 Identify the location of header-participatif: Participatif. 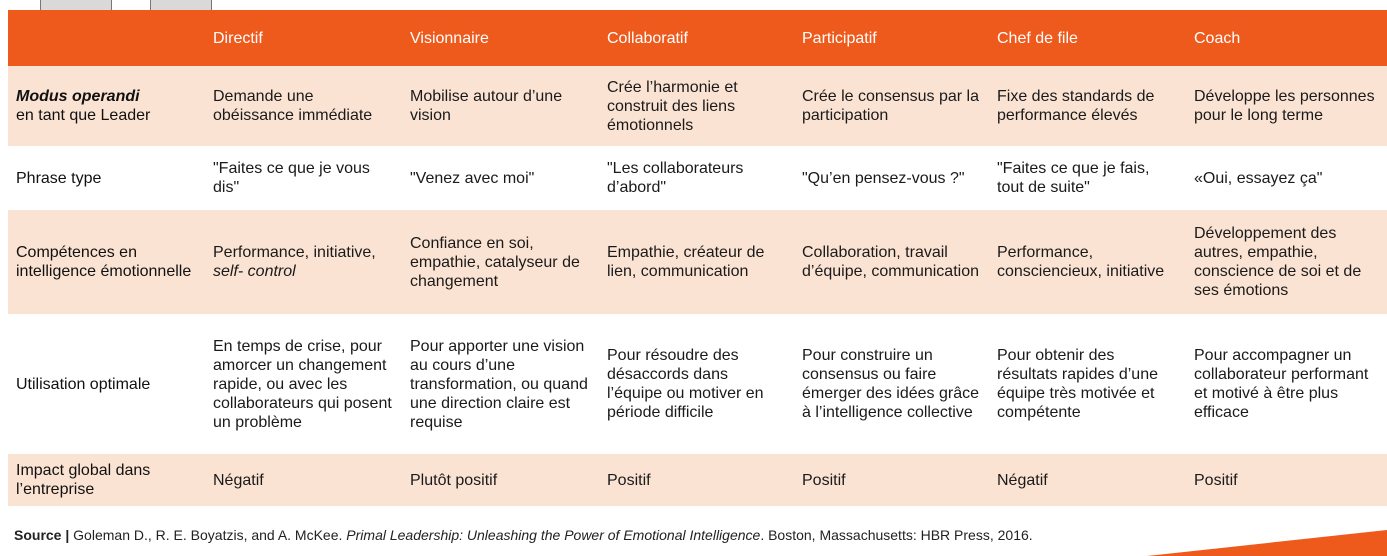
(891, 38).